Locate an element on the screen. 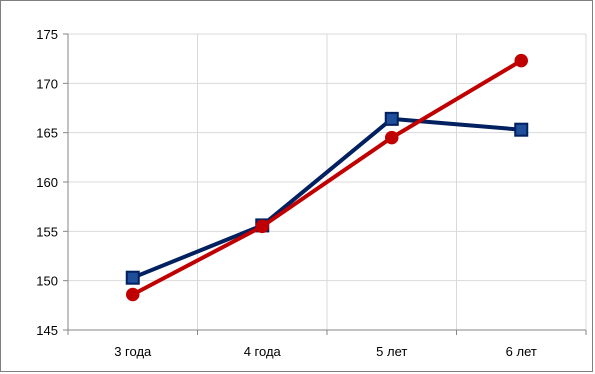  x-axis-tick-labels: 3 года 4 года 5 лет 6 лет is located at coordinates (325, 351).